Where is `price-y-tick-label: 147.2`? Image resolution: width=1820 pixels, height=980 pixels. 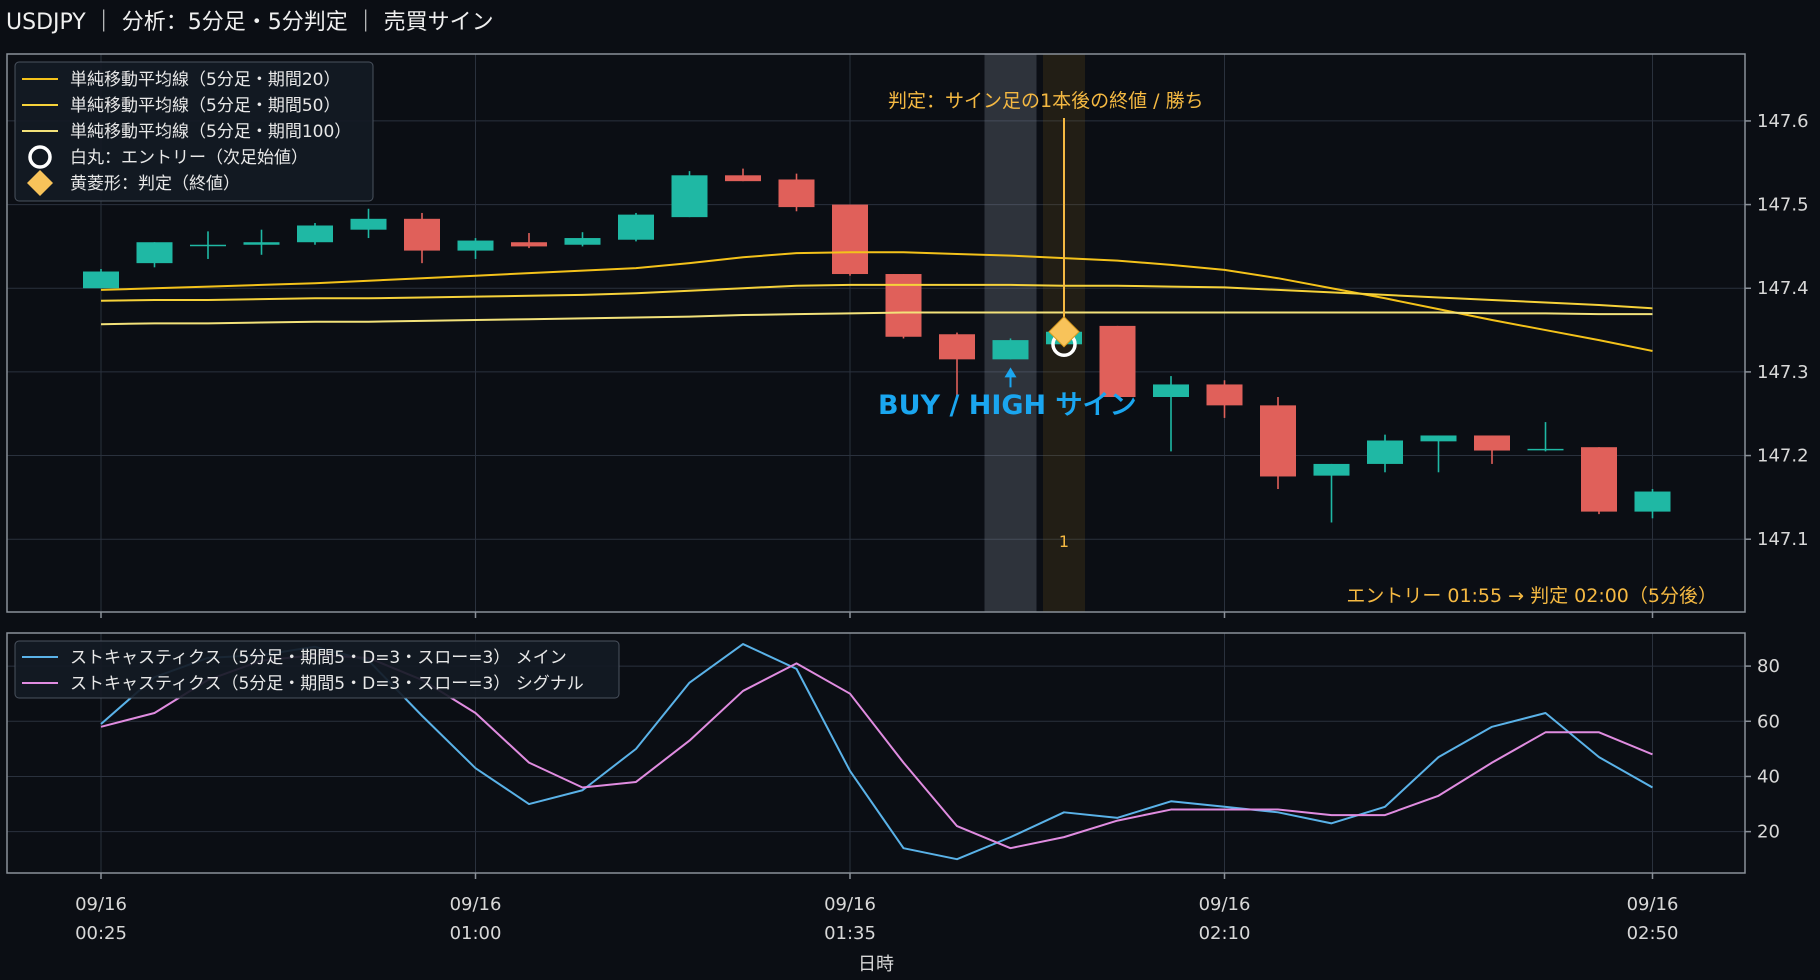 price-y-tick-label: 147.2 is located at coordinates (1783, 456).